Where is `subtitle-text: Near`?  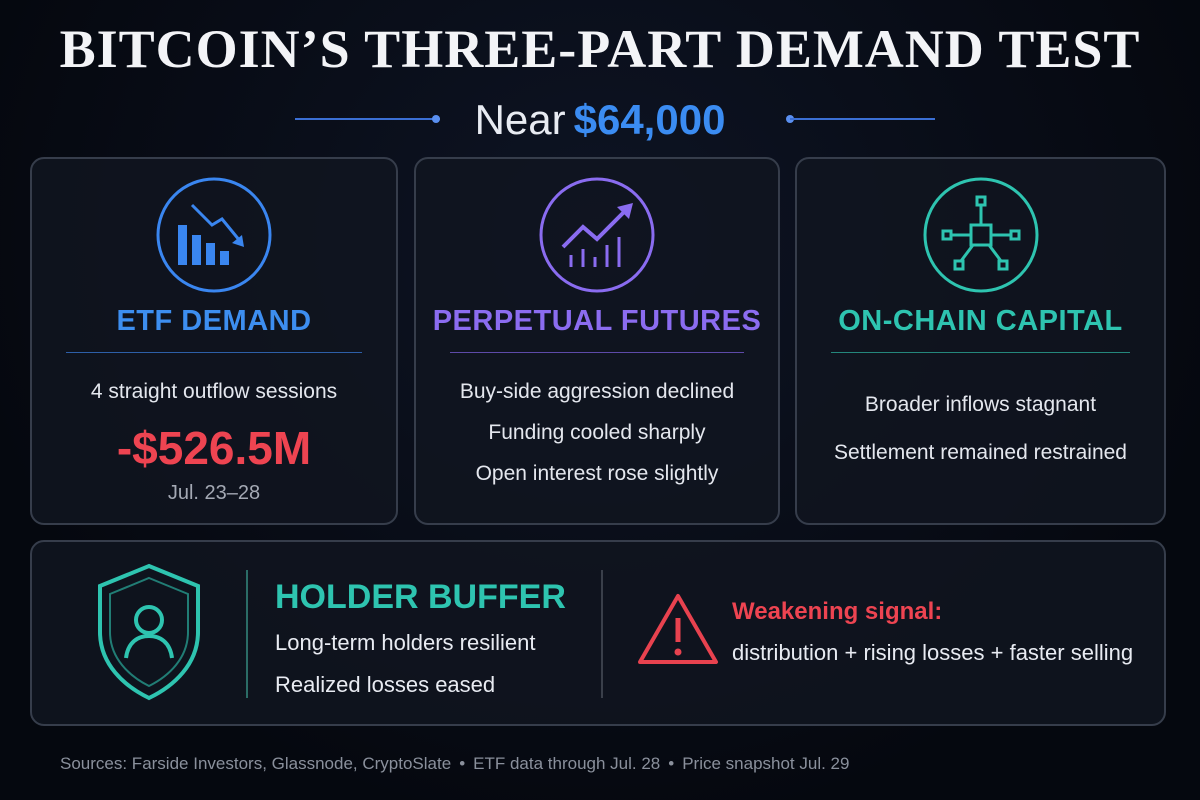
subtitle-text: Near is located at coordinates (520, 119).